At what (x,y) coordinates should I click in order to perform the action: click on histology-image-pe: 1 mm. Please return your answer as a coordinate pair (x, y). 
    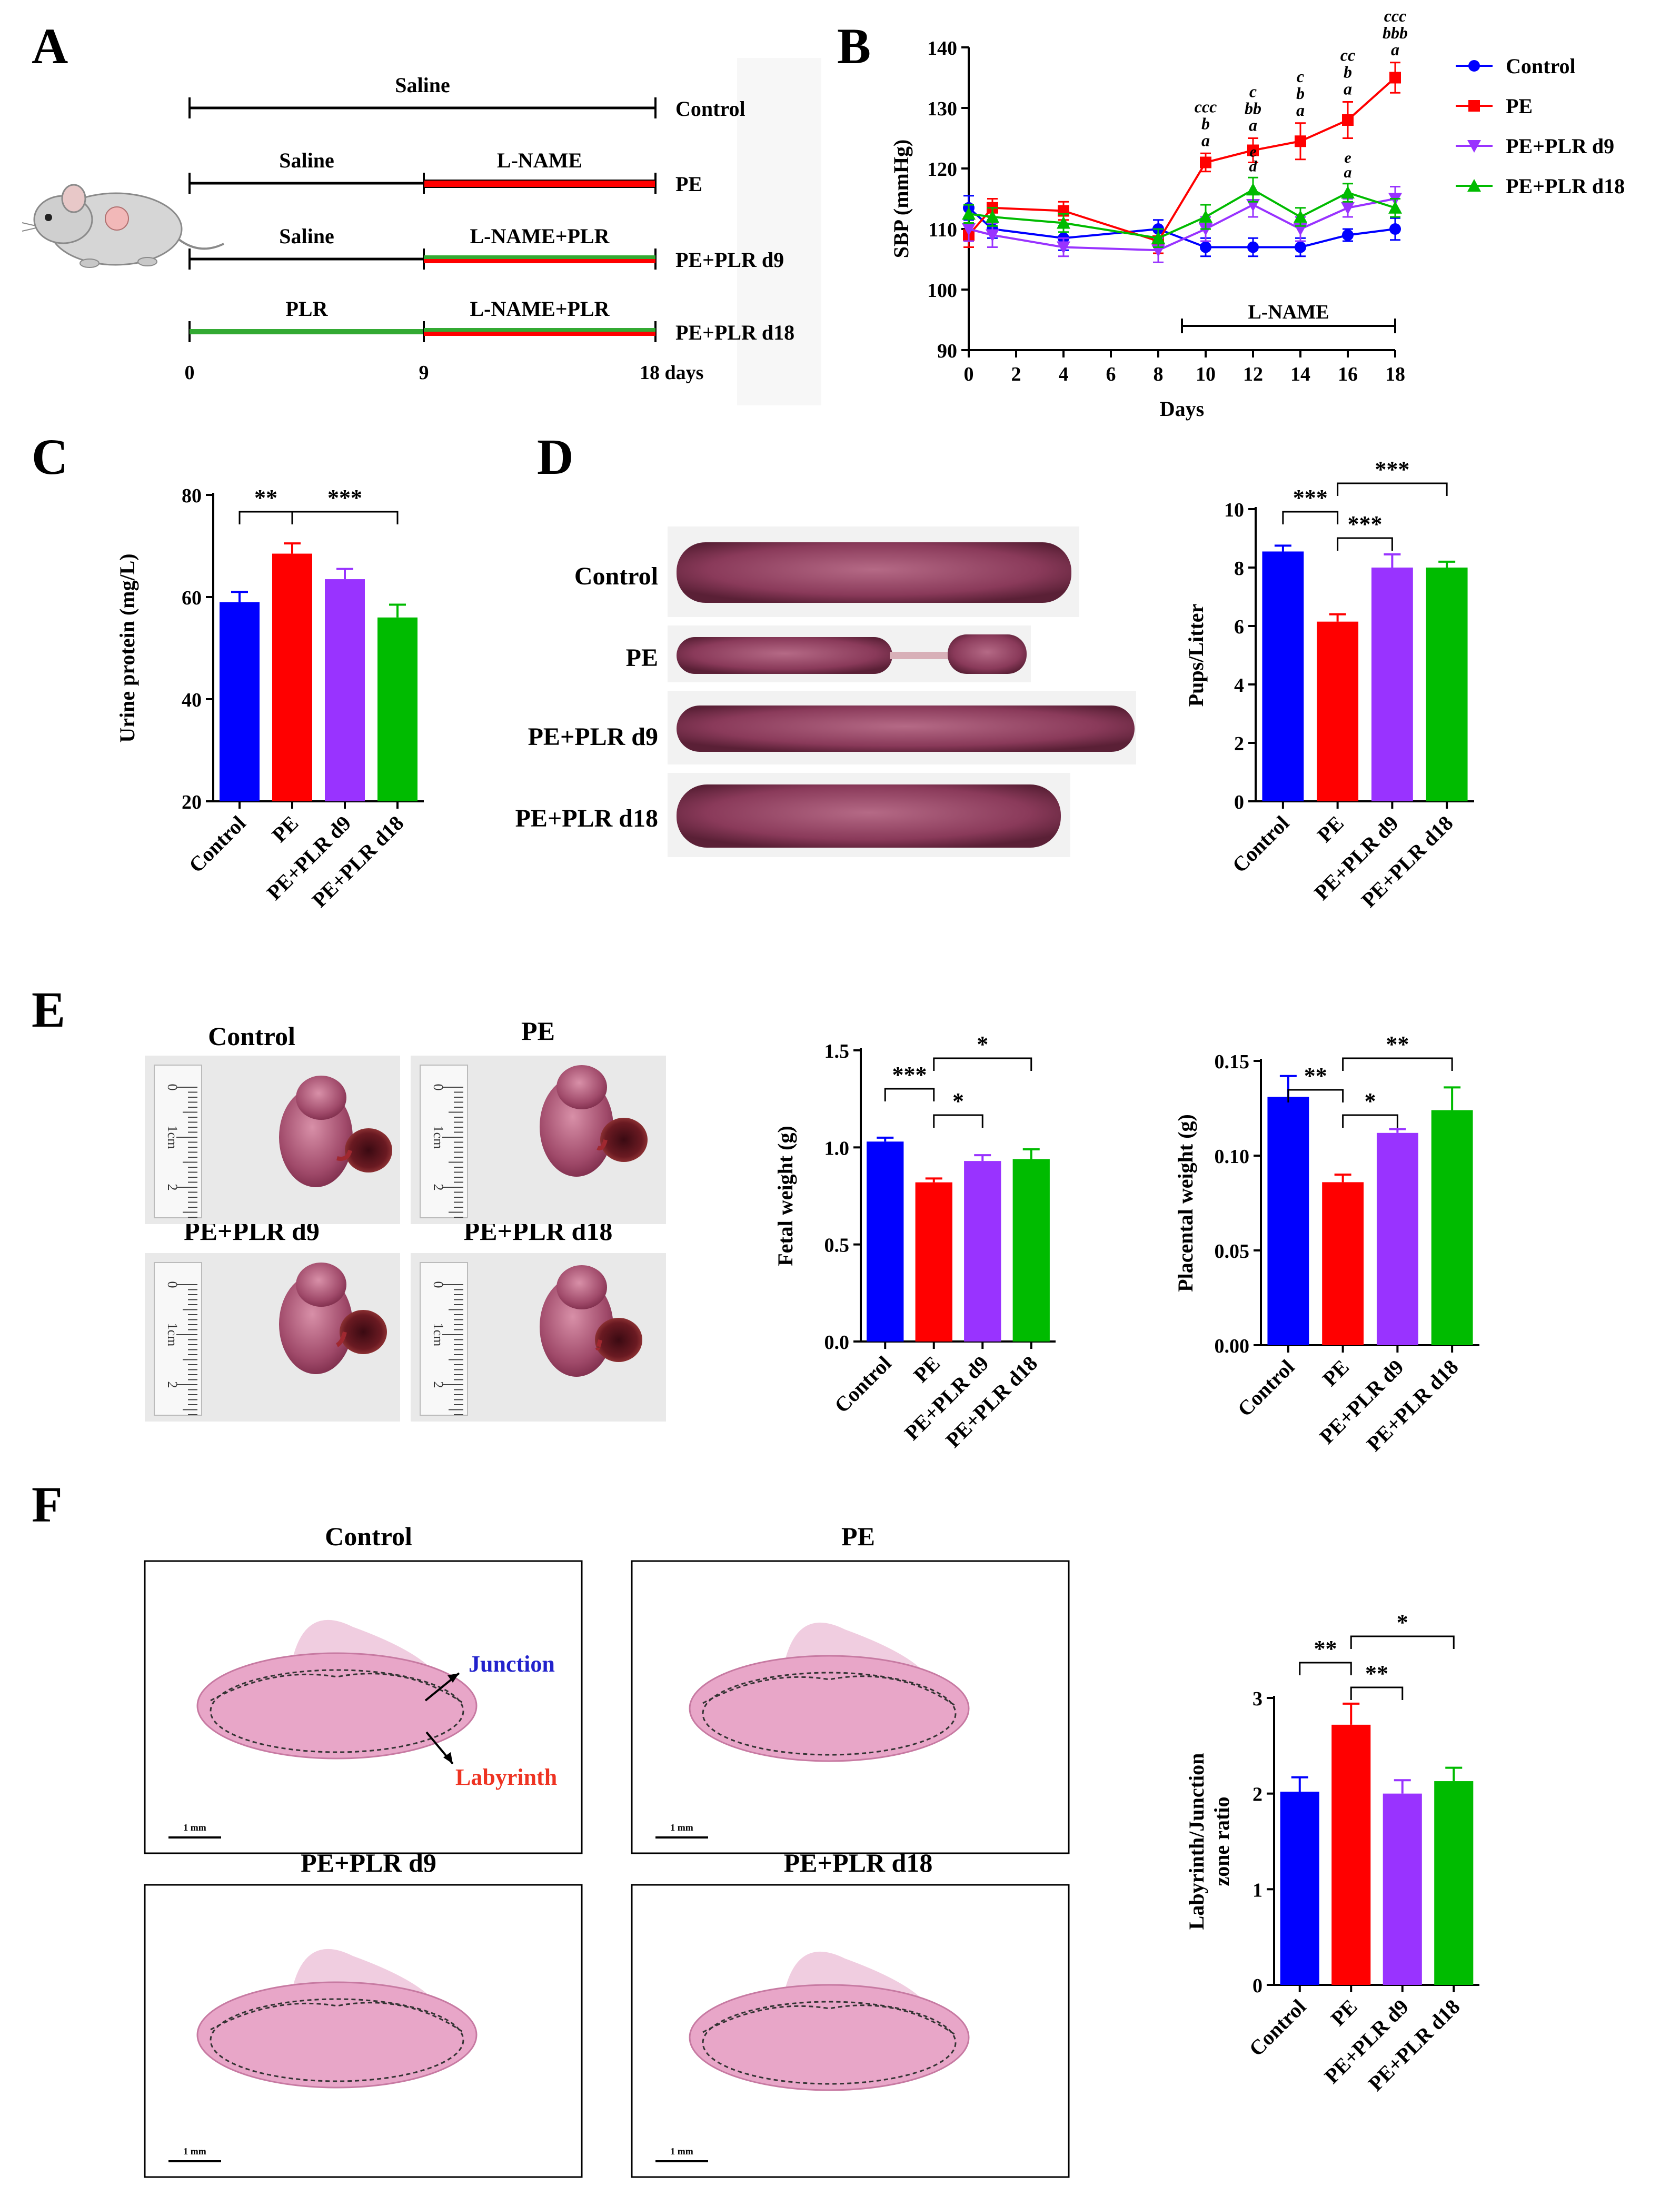
    Looking at the image, I should click on (850, 1707).